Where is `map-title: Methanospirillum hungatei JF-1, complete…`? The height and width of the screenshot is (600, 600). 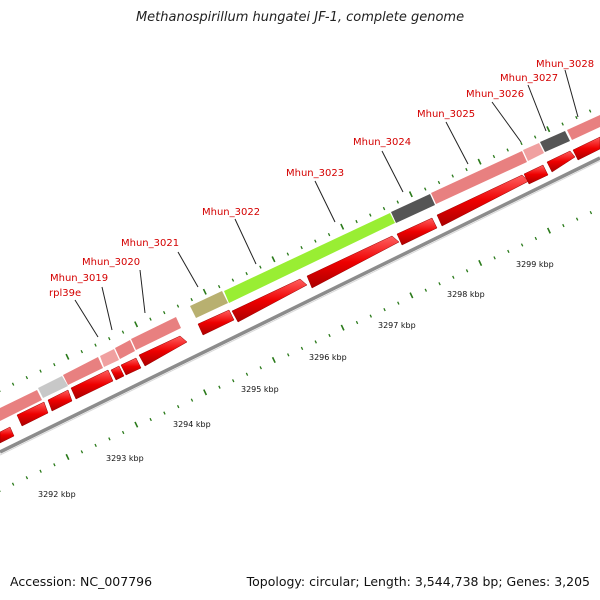
map-title: Methanospirillum hungatei JF-1, complete… is located at coordinates (300, 17).